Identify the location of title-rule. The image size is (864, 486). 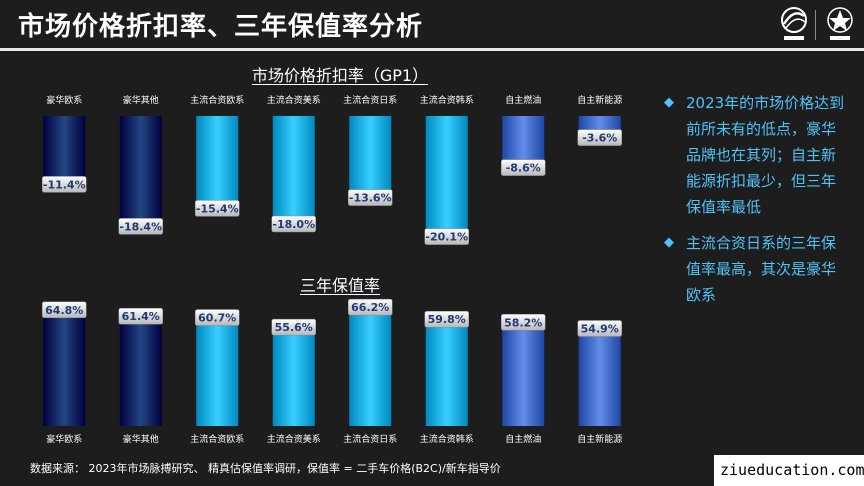
(432, 49).